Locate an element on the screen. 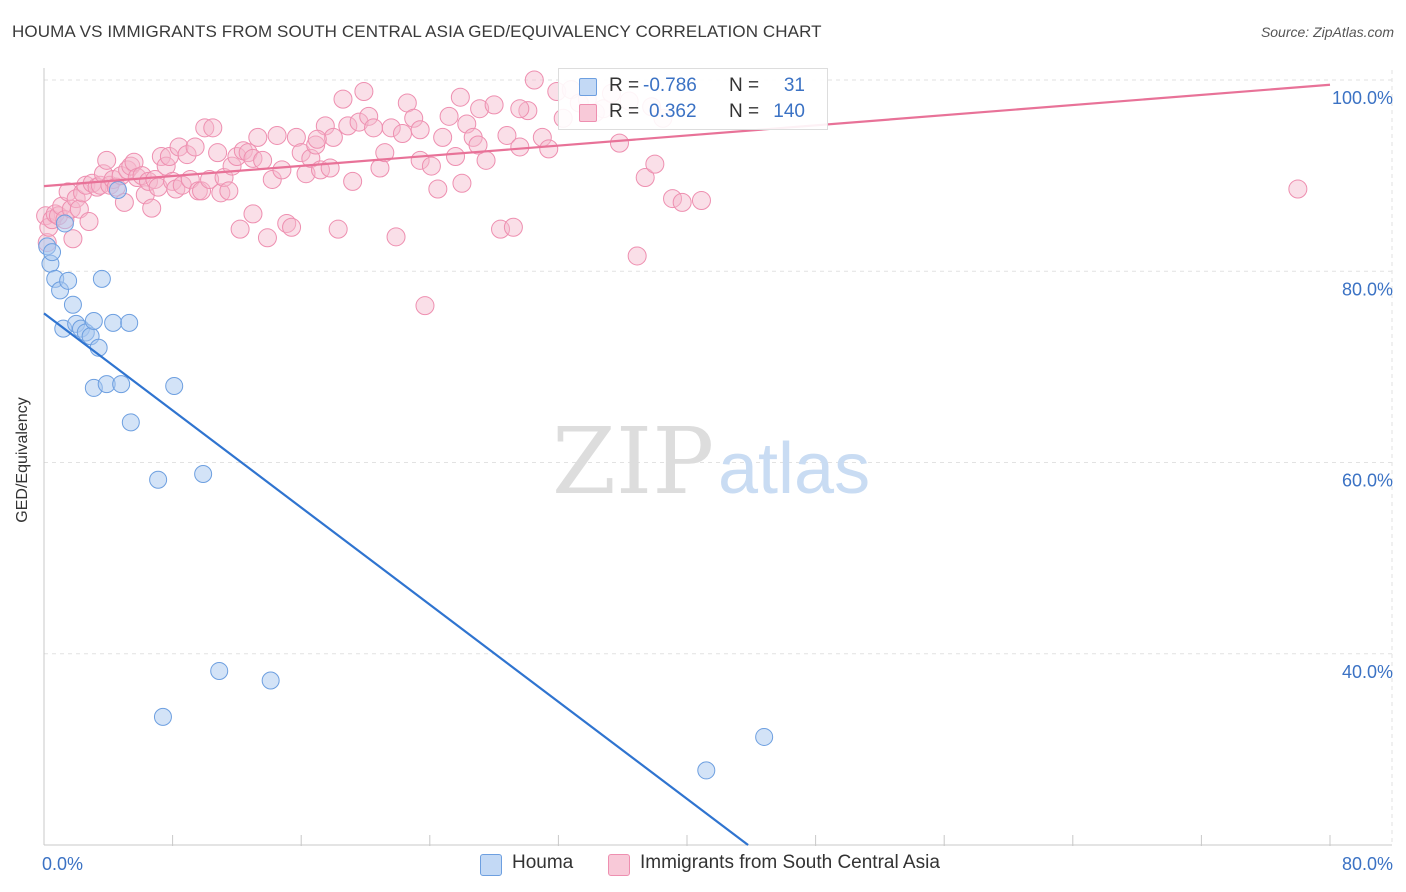 This screenshot has height=892, width=1406. series-label-houma: Houma is located at coordinates (543, 862).